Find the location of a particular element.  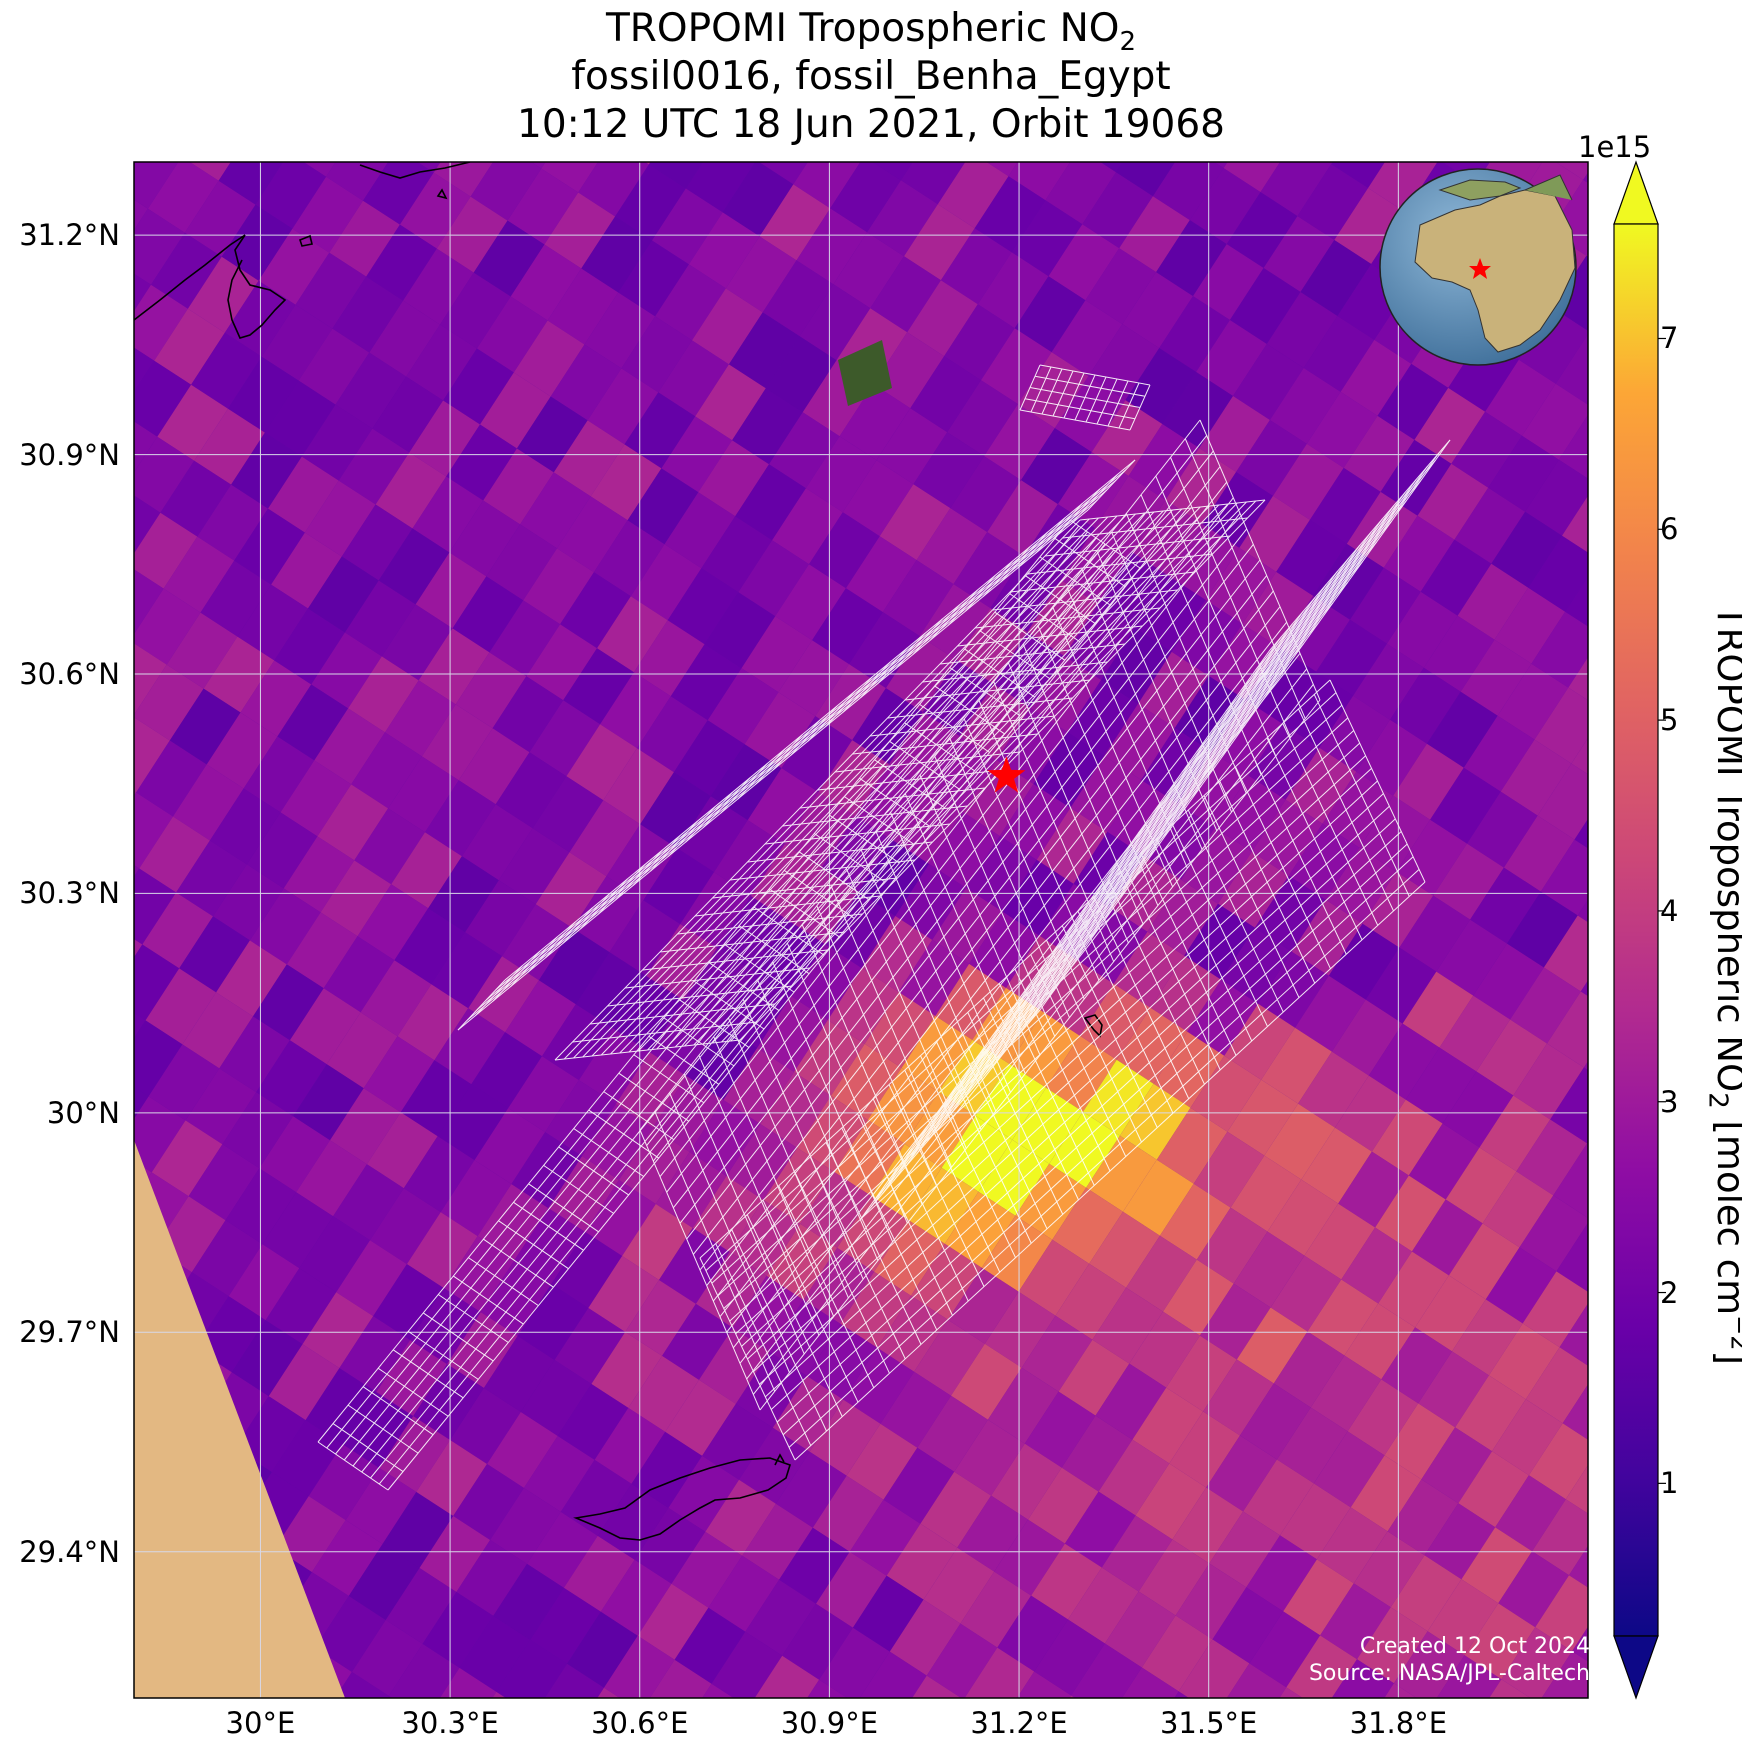

desert-land-patch is located at coordinates (239, 1419).